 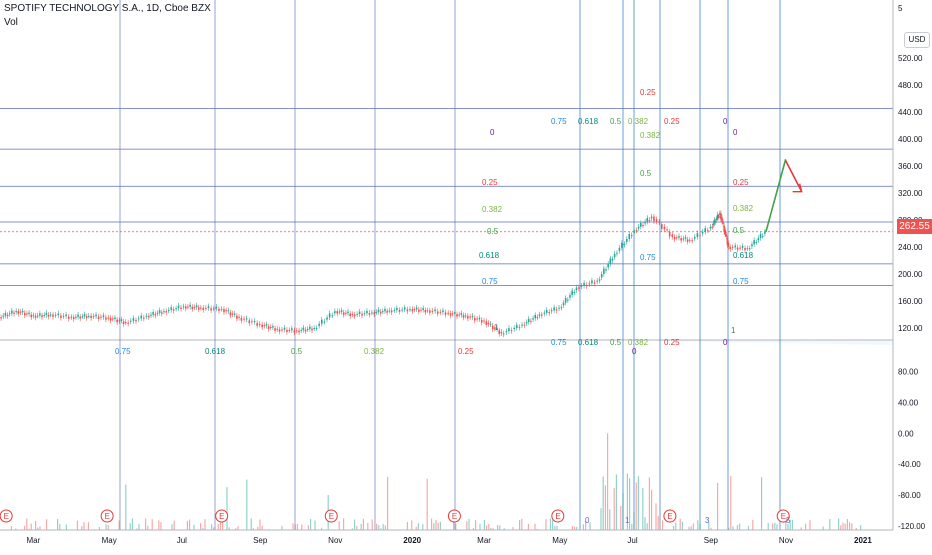 What do you see at coordinates (627, 520) in the screenshot?
I see `volume-annotation: 1` at bounding box center [627, 520].